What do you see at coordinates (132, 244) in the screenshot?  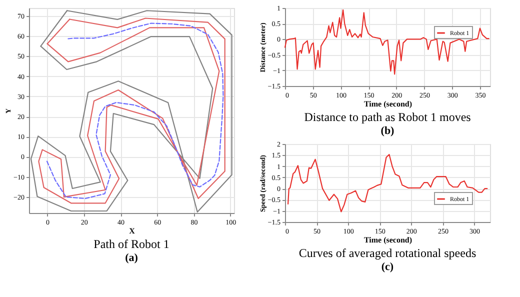 I see `text: Path of Robot 1` at bounding box center [132, 244].